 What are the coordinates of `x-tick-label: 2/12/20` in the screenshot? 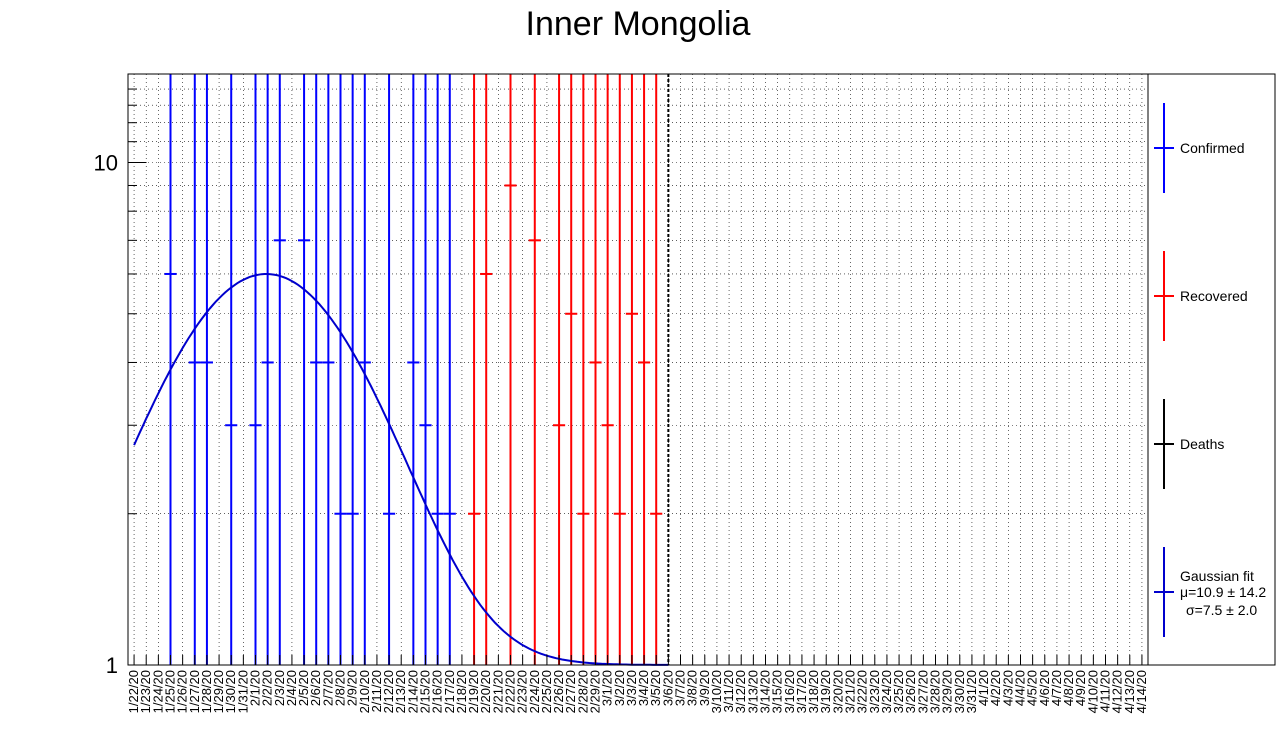 It's located at (388, 691).